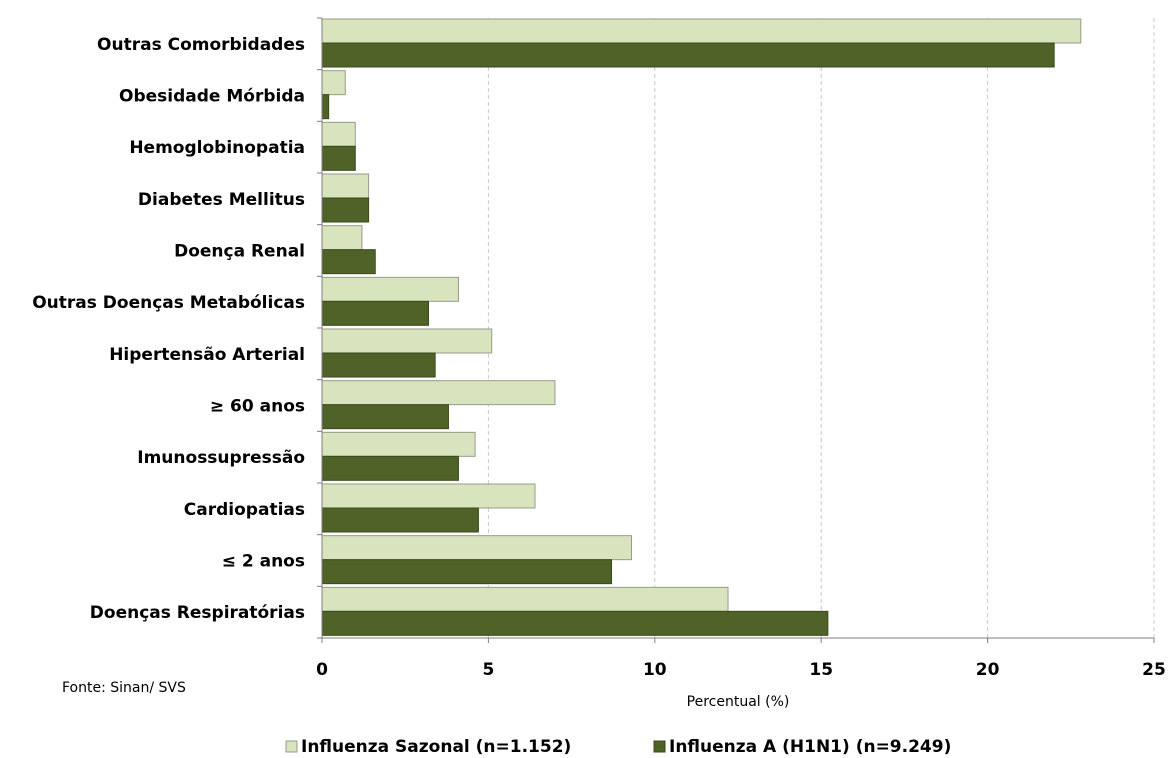 The height and width of the screenshot is (758, 1171). I want to click on category-label: Hipertensão Arterial, so click(207, 355).